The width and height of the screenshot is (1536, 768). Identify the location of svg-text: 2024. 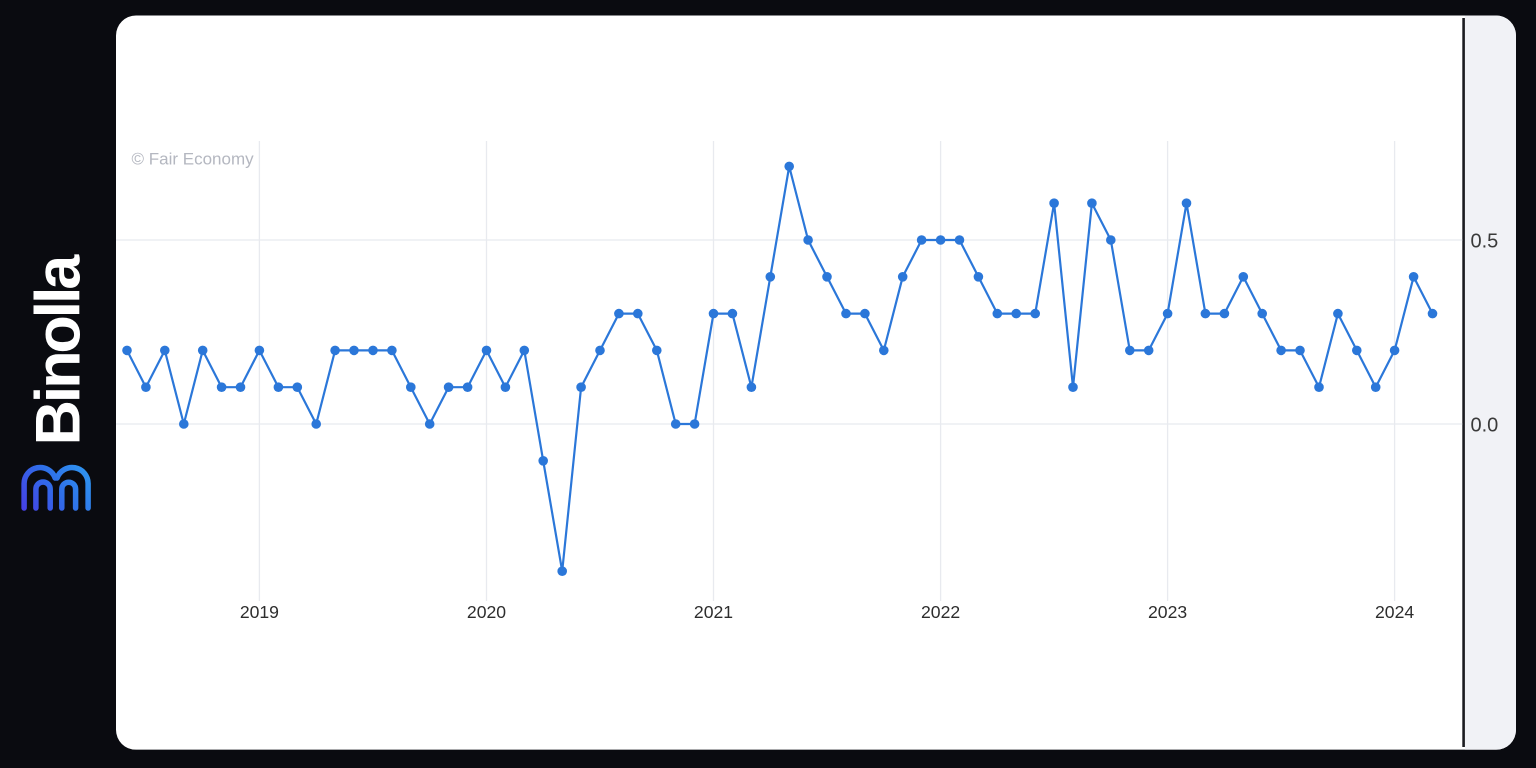
(1394, 612).